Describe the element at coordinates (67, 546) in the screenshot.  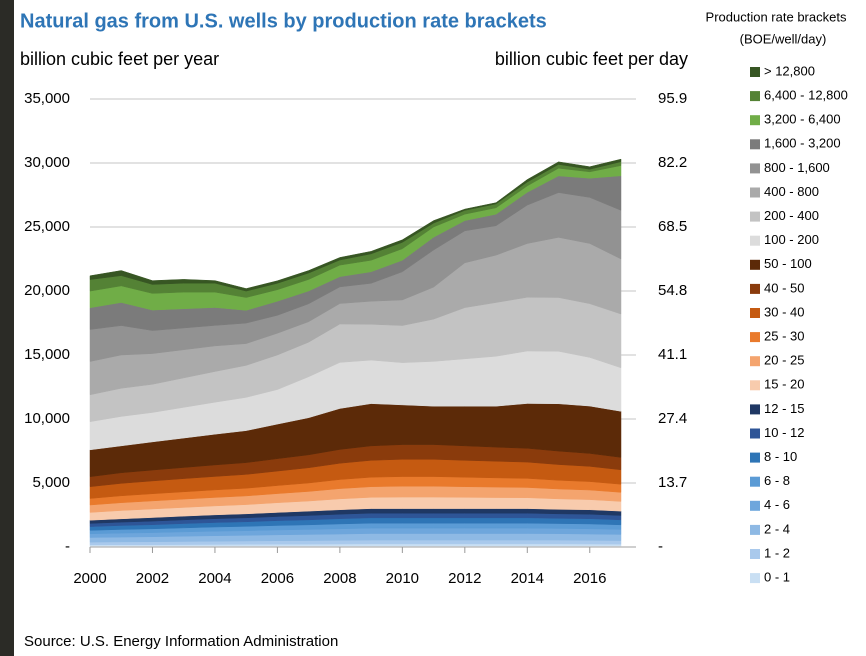
I see `y-tick-label: -` at that location.